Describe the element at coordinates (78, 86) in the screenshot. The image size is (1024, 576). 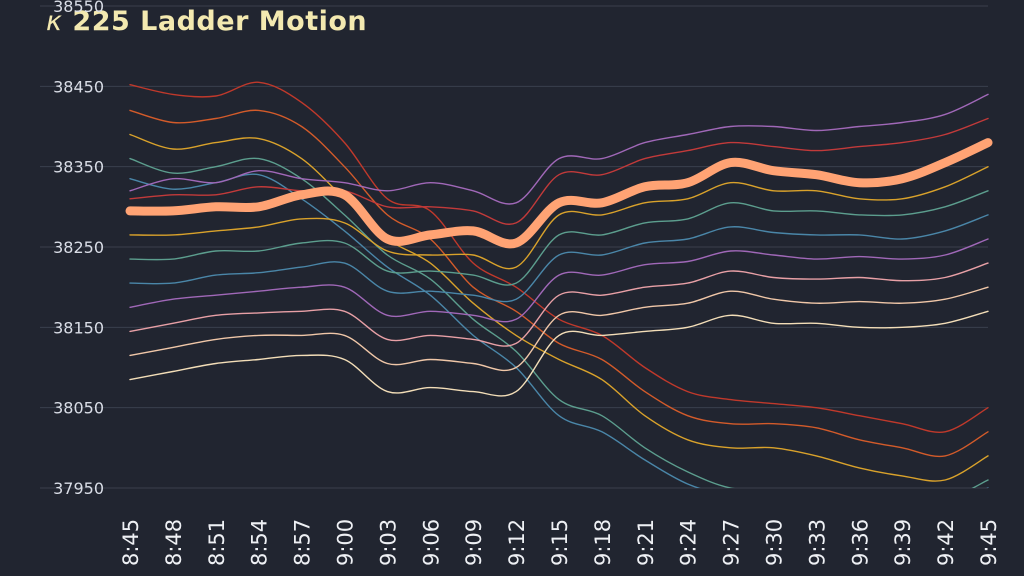
I see `y-tick-label: 38450` at that location.